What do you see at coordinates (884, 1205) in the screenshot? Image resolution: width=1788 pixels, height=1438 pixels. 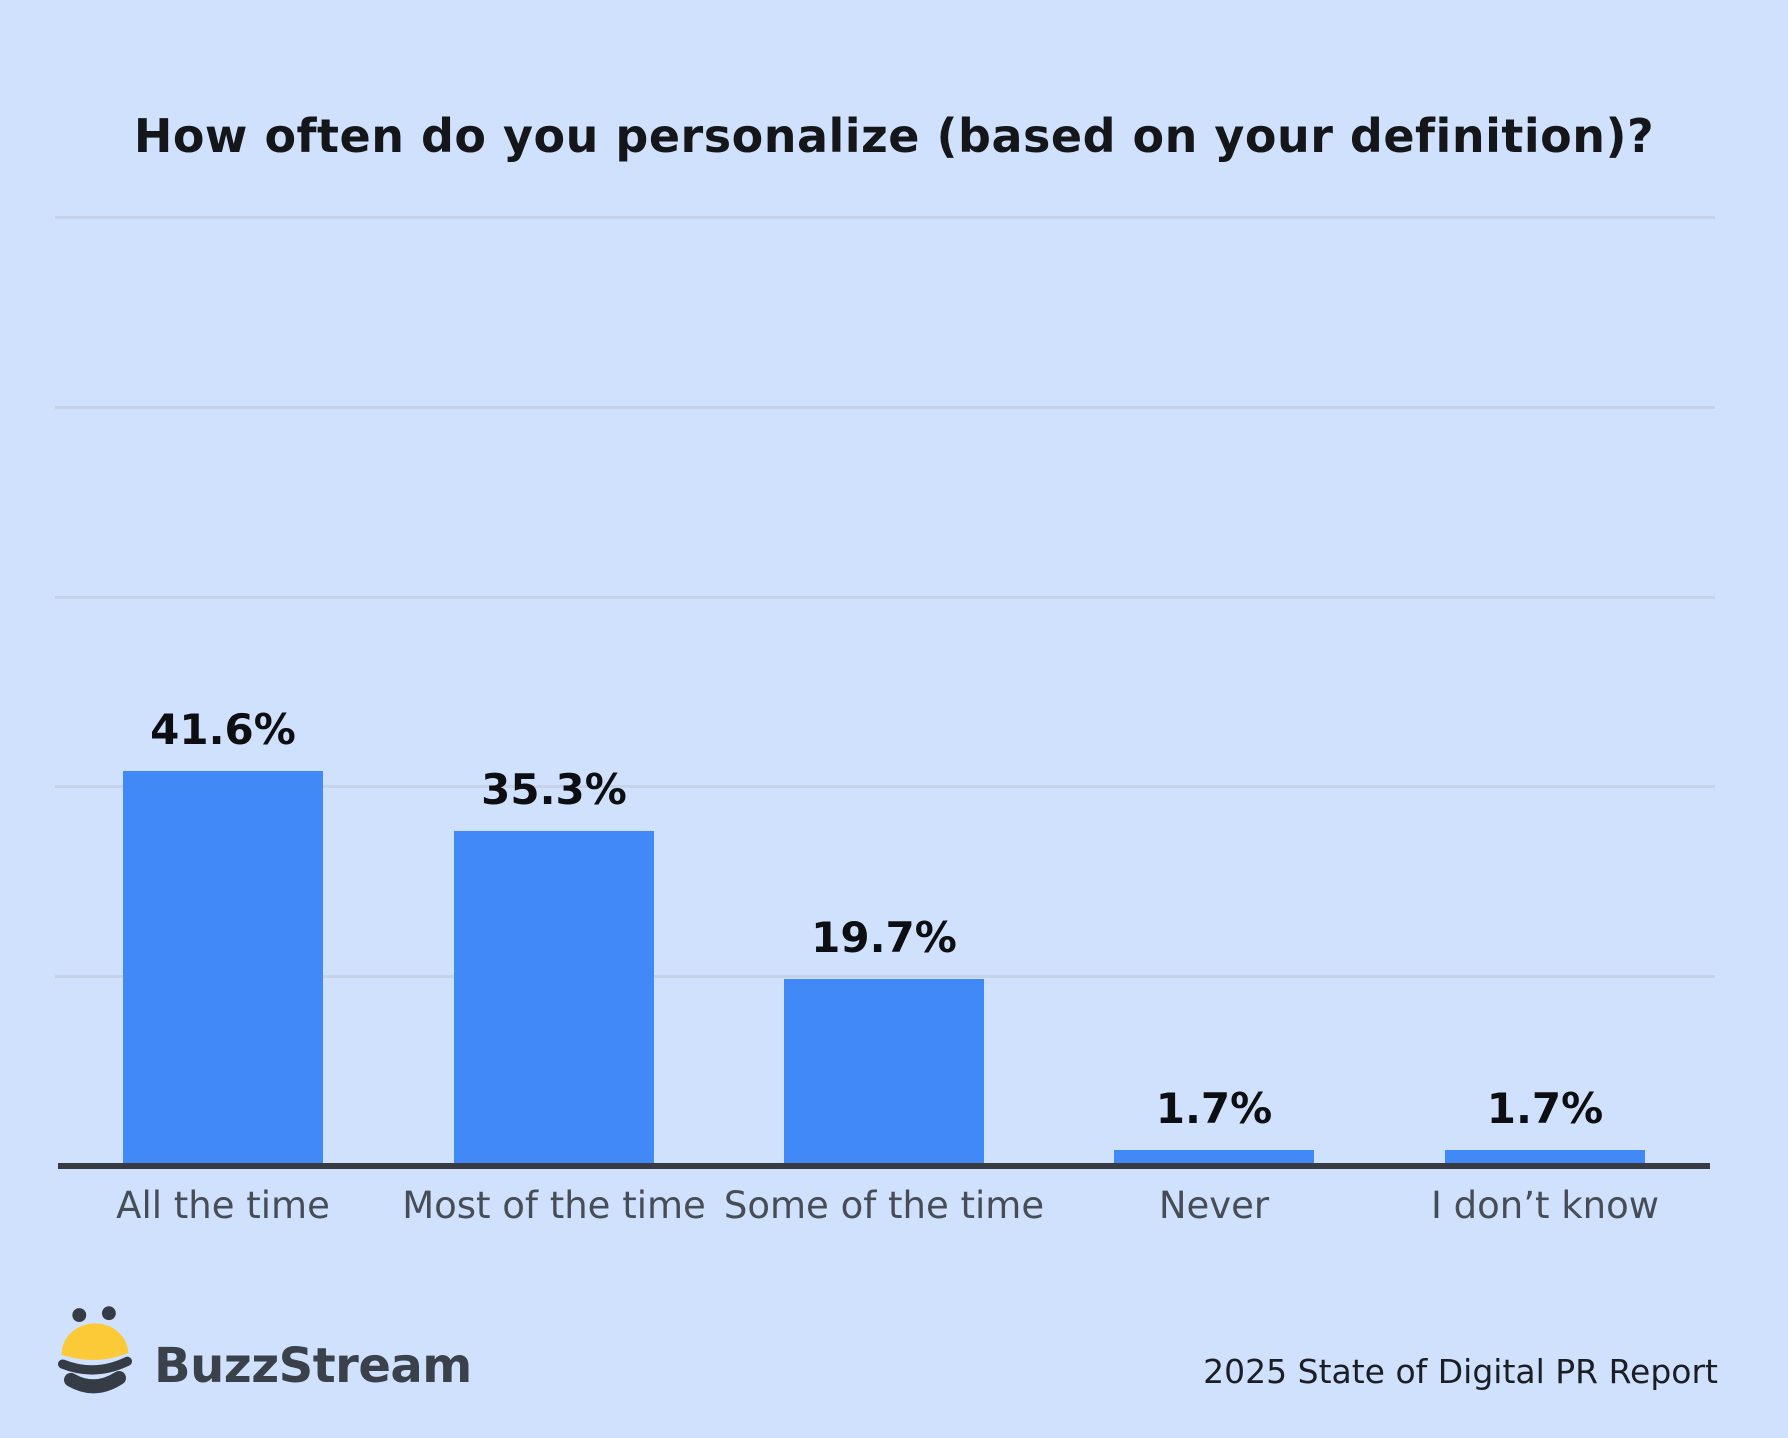 I see `x-axis-label: Some of the time` at bounding box center [884, 1205].